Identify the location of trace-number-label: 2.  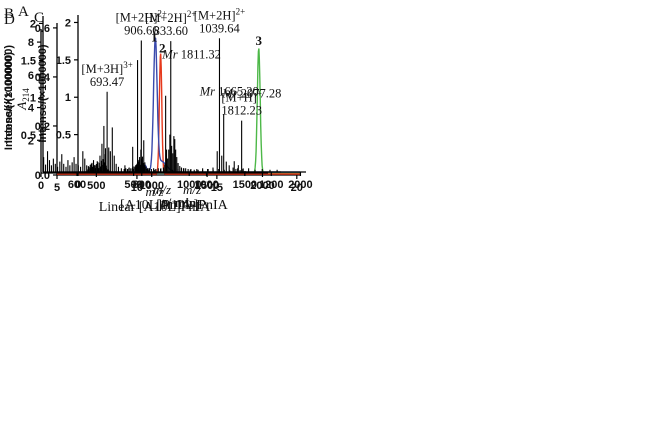
(162, 47).